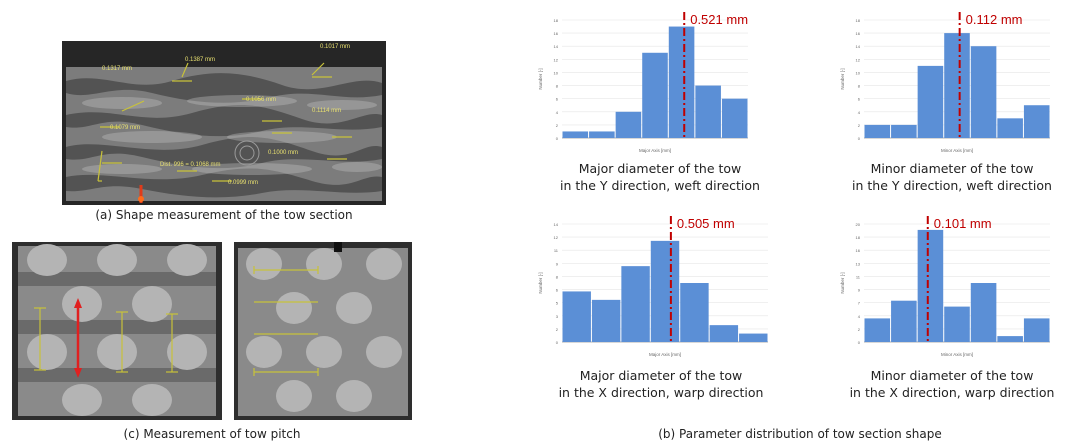  Describe the element at coordinates (190, 165) in the screenshot. I see `tow-label-5: Dist. 996 = 0.1068 mm` at that location.